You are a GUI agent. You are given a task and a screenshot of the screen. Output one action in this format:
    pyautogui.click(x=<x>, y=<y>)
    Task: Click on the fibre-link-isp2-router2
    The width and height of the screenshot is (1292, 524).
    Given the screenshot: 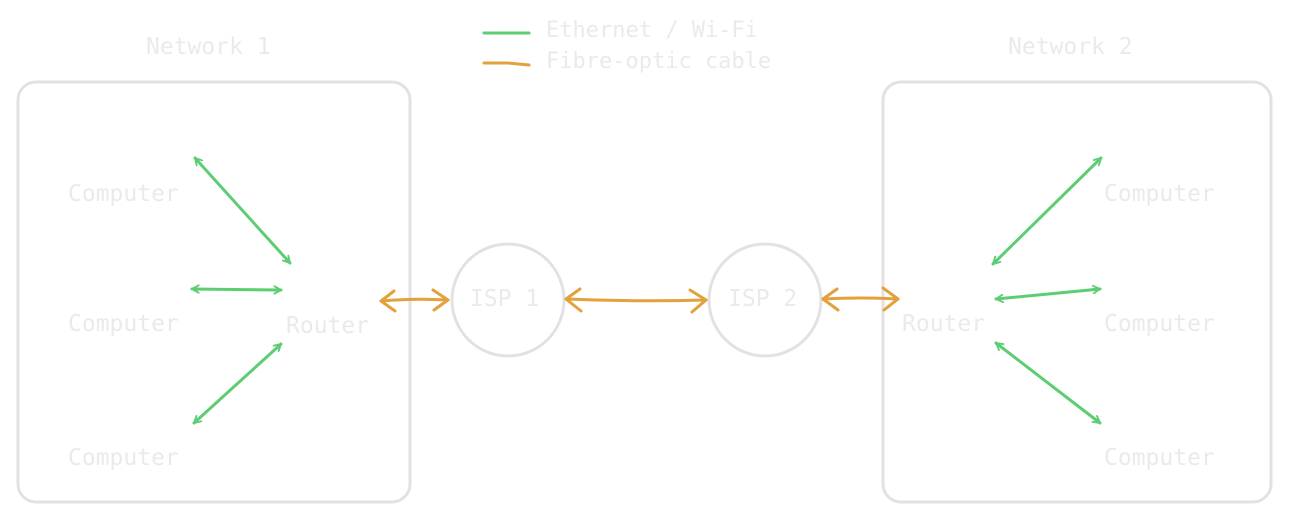 What is the action you would take?
    pyautogui.click(x=860, y=299)
    